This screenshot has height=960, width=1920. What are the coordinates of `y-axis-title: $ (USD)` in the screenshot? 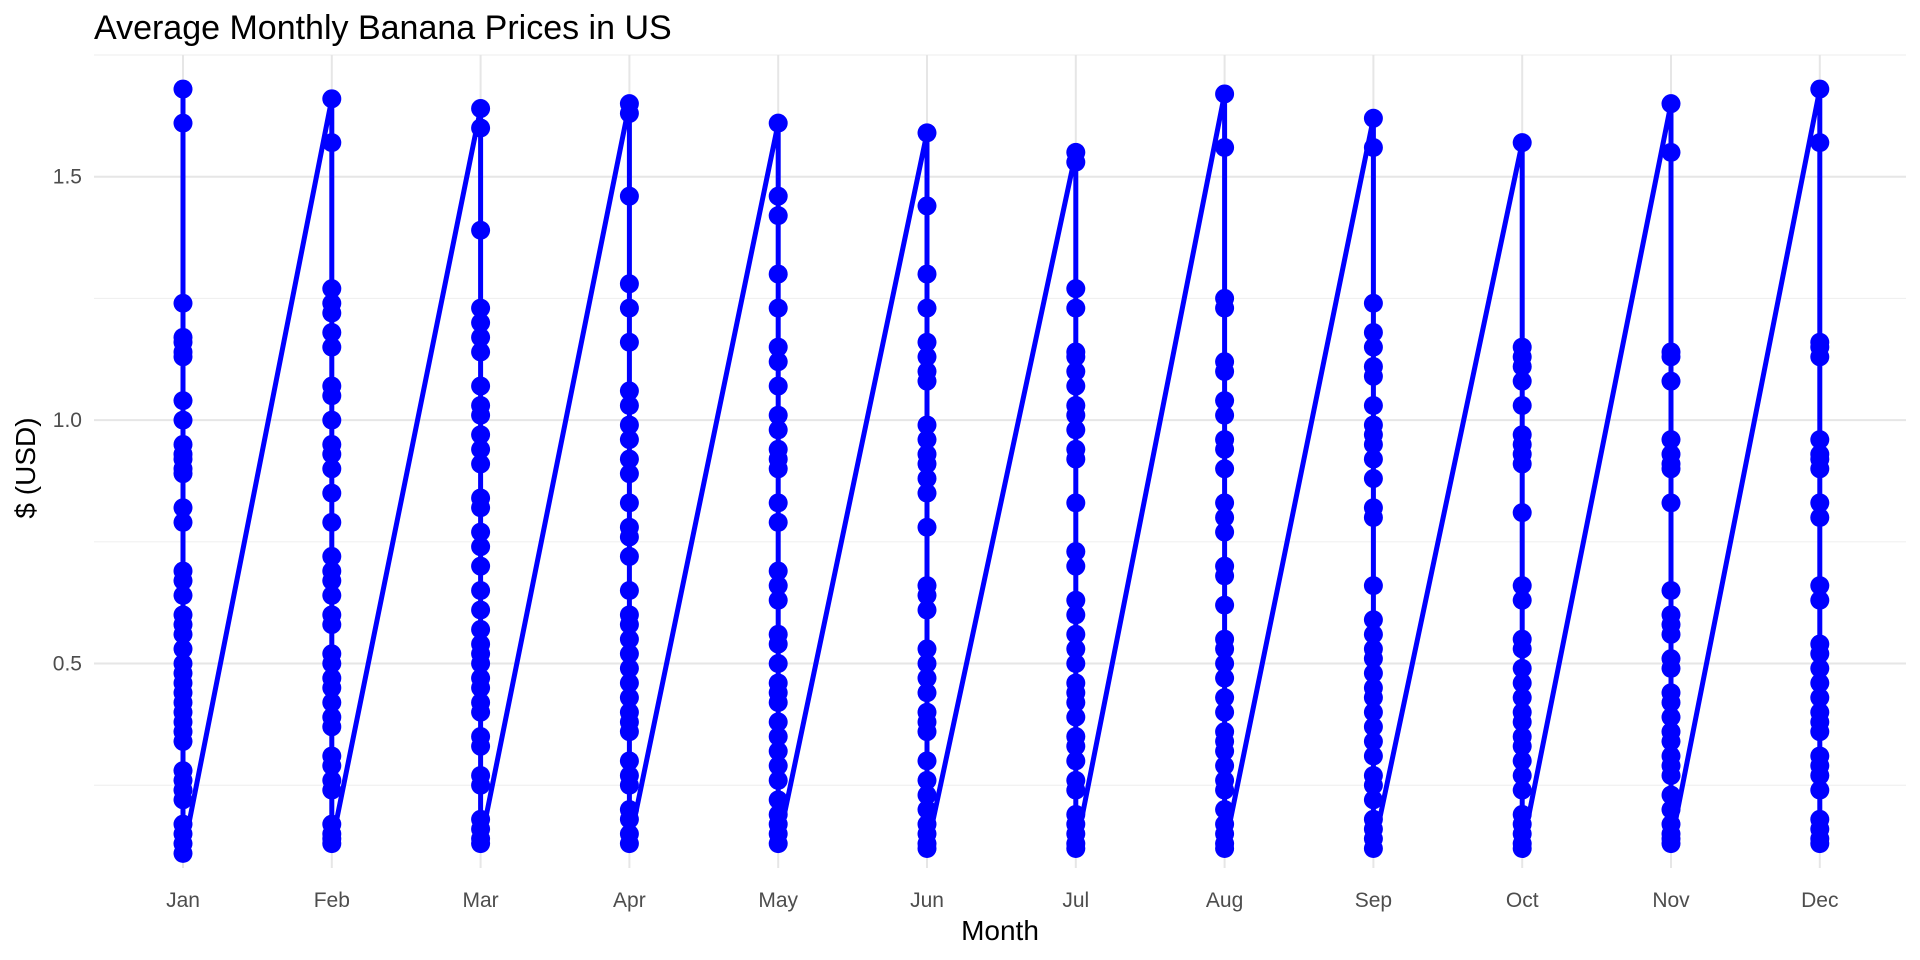 It's located at (25, 467).